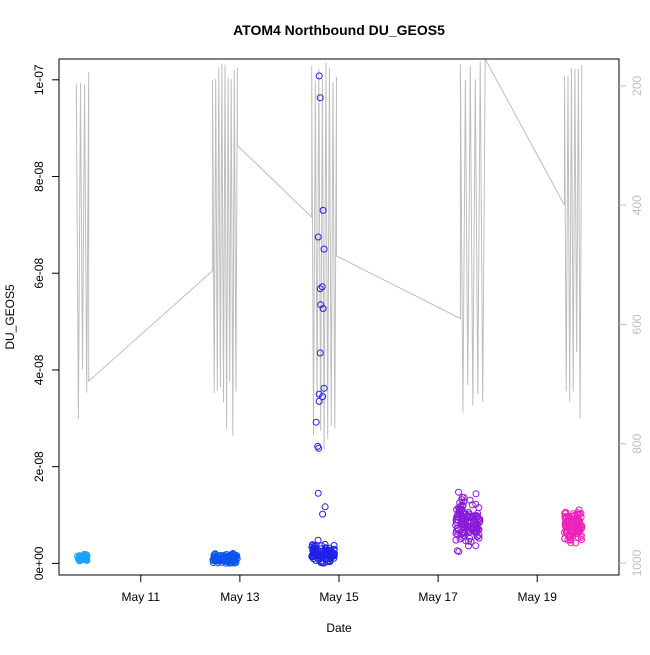  I want to click on chart-title: ATOM4 Northbound DU_GEOS5, so click(339, 30).